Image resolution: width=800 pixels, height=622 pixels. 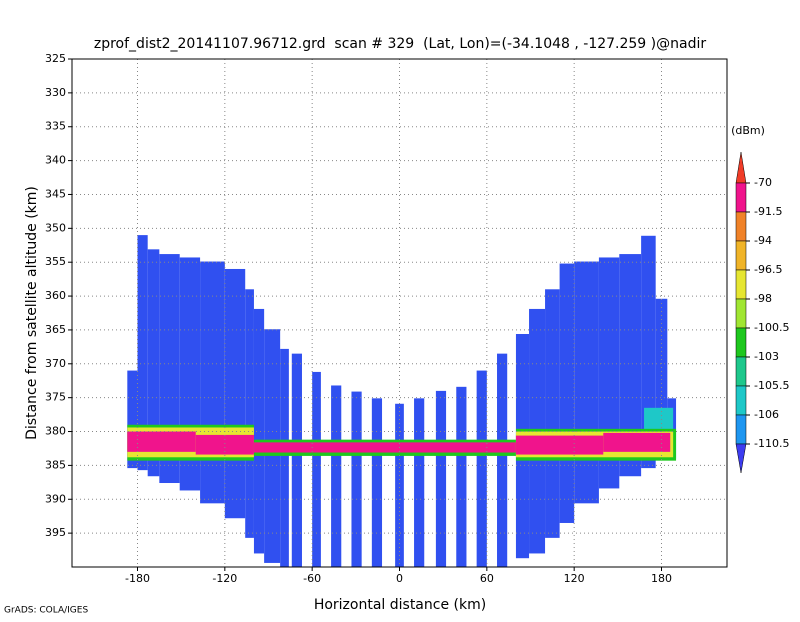 What do you see at coordinates (312, 578) in the screenshot?
I see `x-tick-label: -60` at bounding box center [312, 578].